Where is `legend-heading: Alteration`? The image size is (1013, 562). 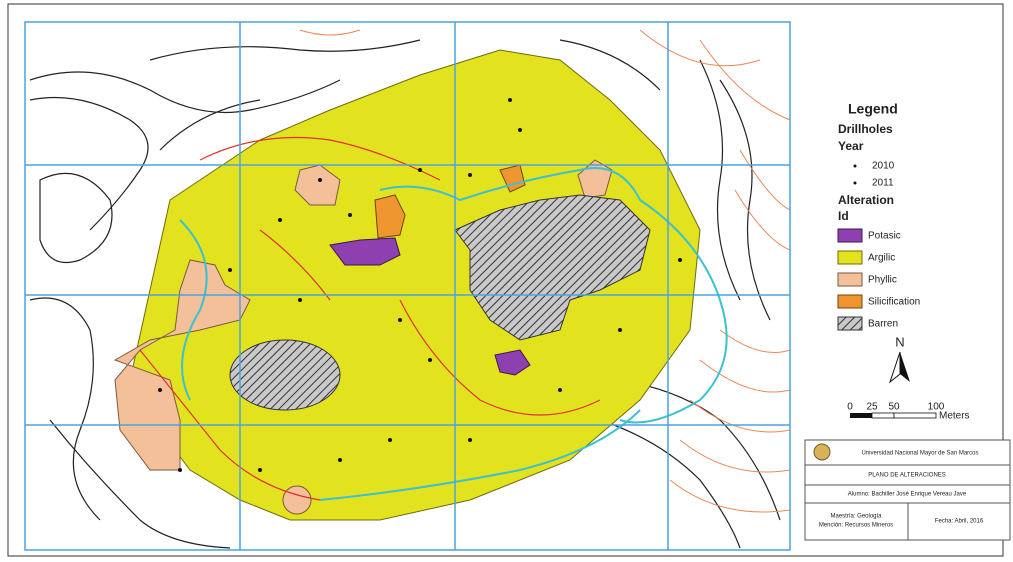
legend-heading: Alteration is located at coordinates (866, 200).